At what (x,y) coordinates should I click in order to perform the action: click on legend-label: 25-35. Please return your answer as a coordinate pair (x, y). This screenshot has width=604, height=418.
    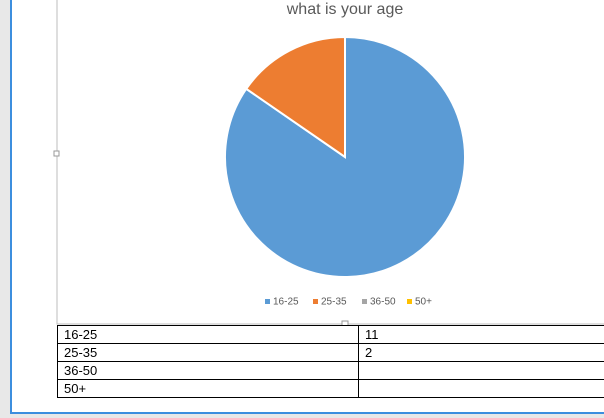
    Looking at the image, I should click on (334, 302).